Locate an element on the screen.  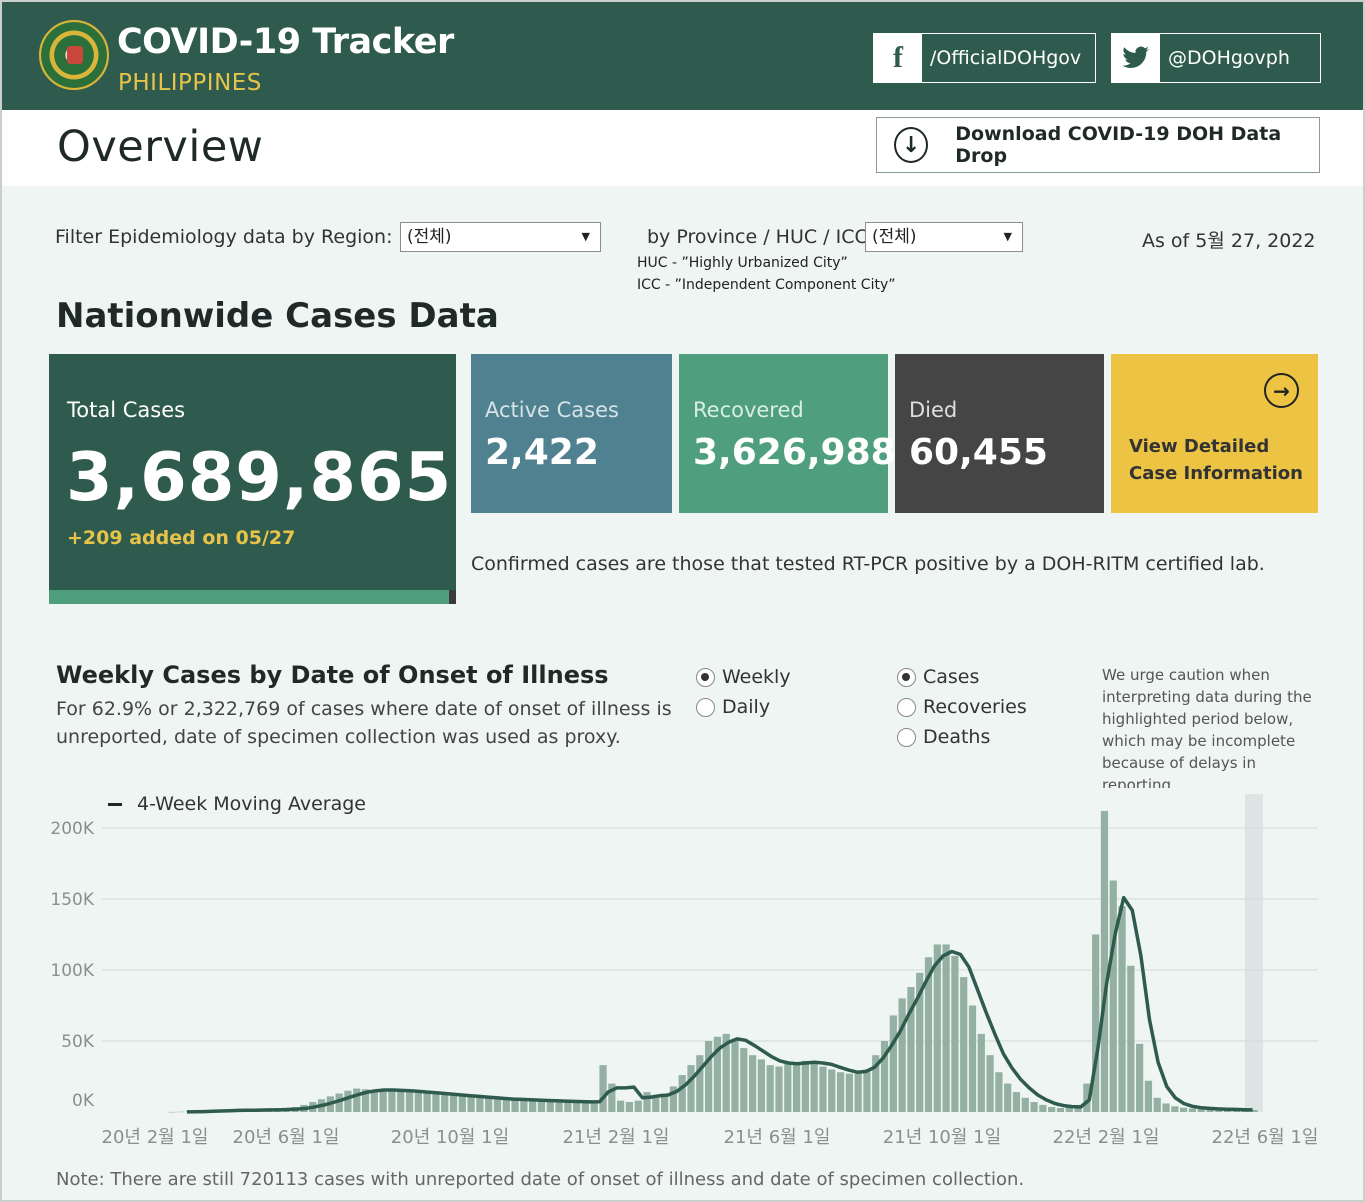
active-cases-label: Active Cases is located at coordinates (552, 410).